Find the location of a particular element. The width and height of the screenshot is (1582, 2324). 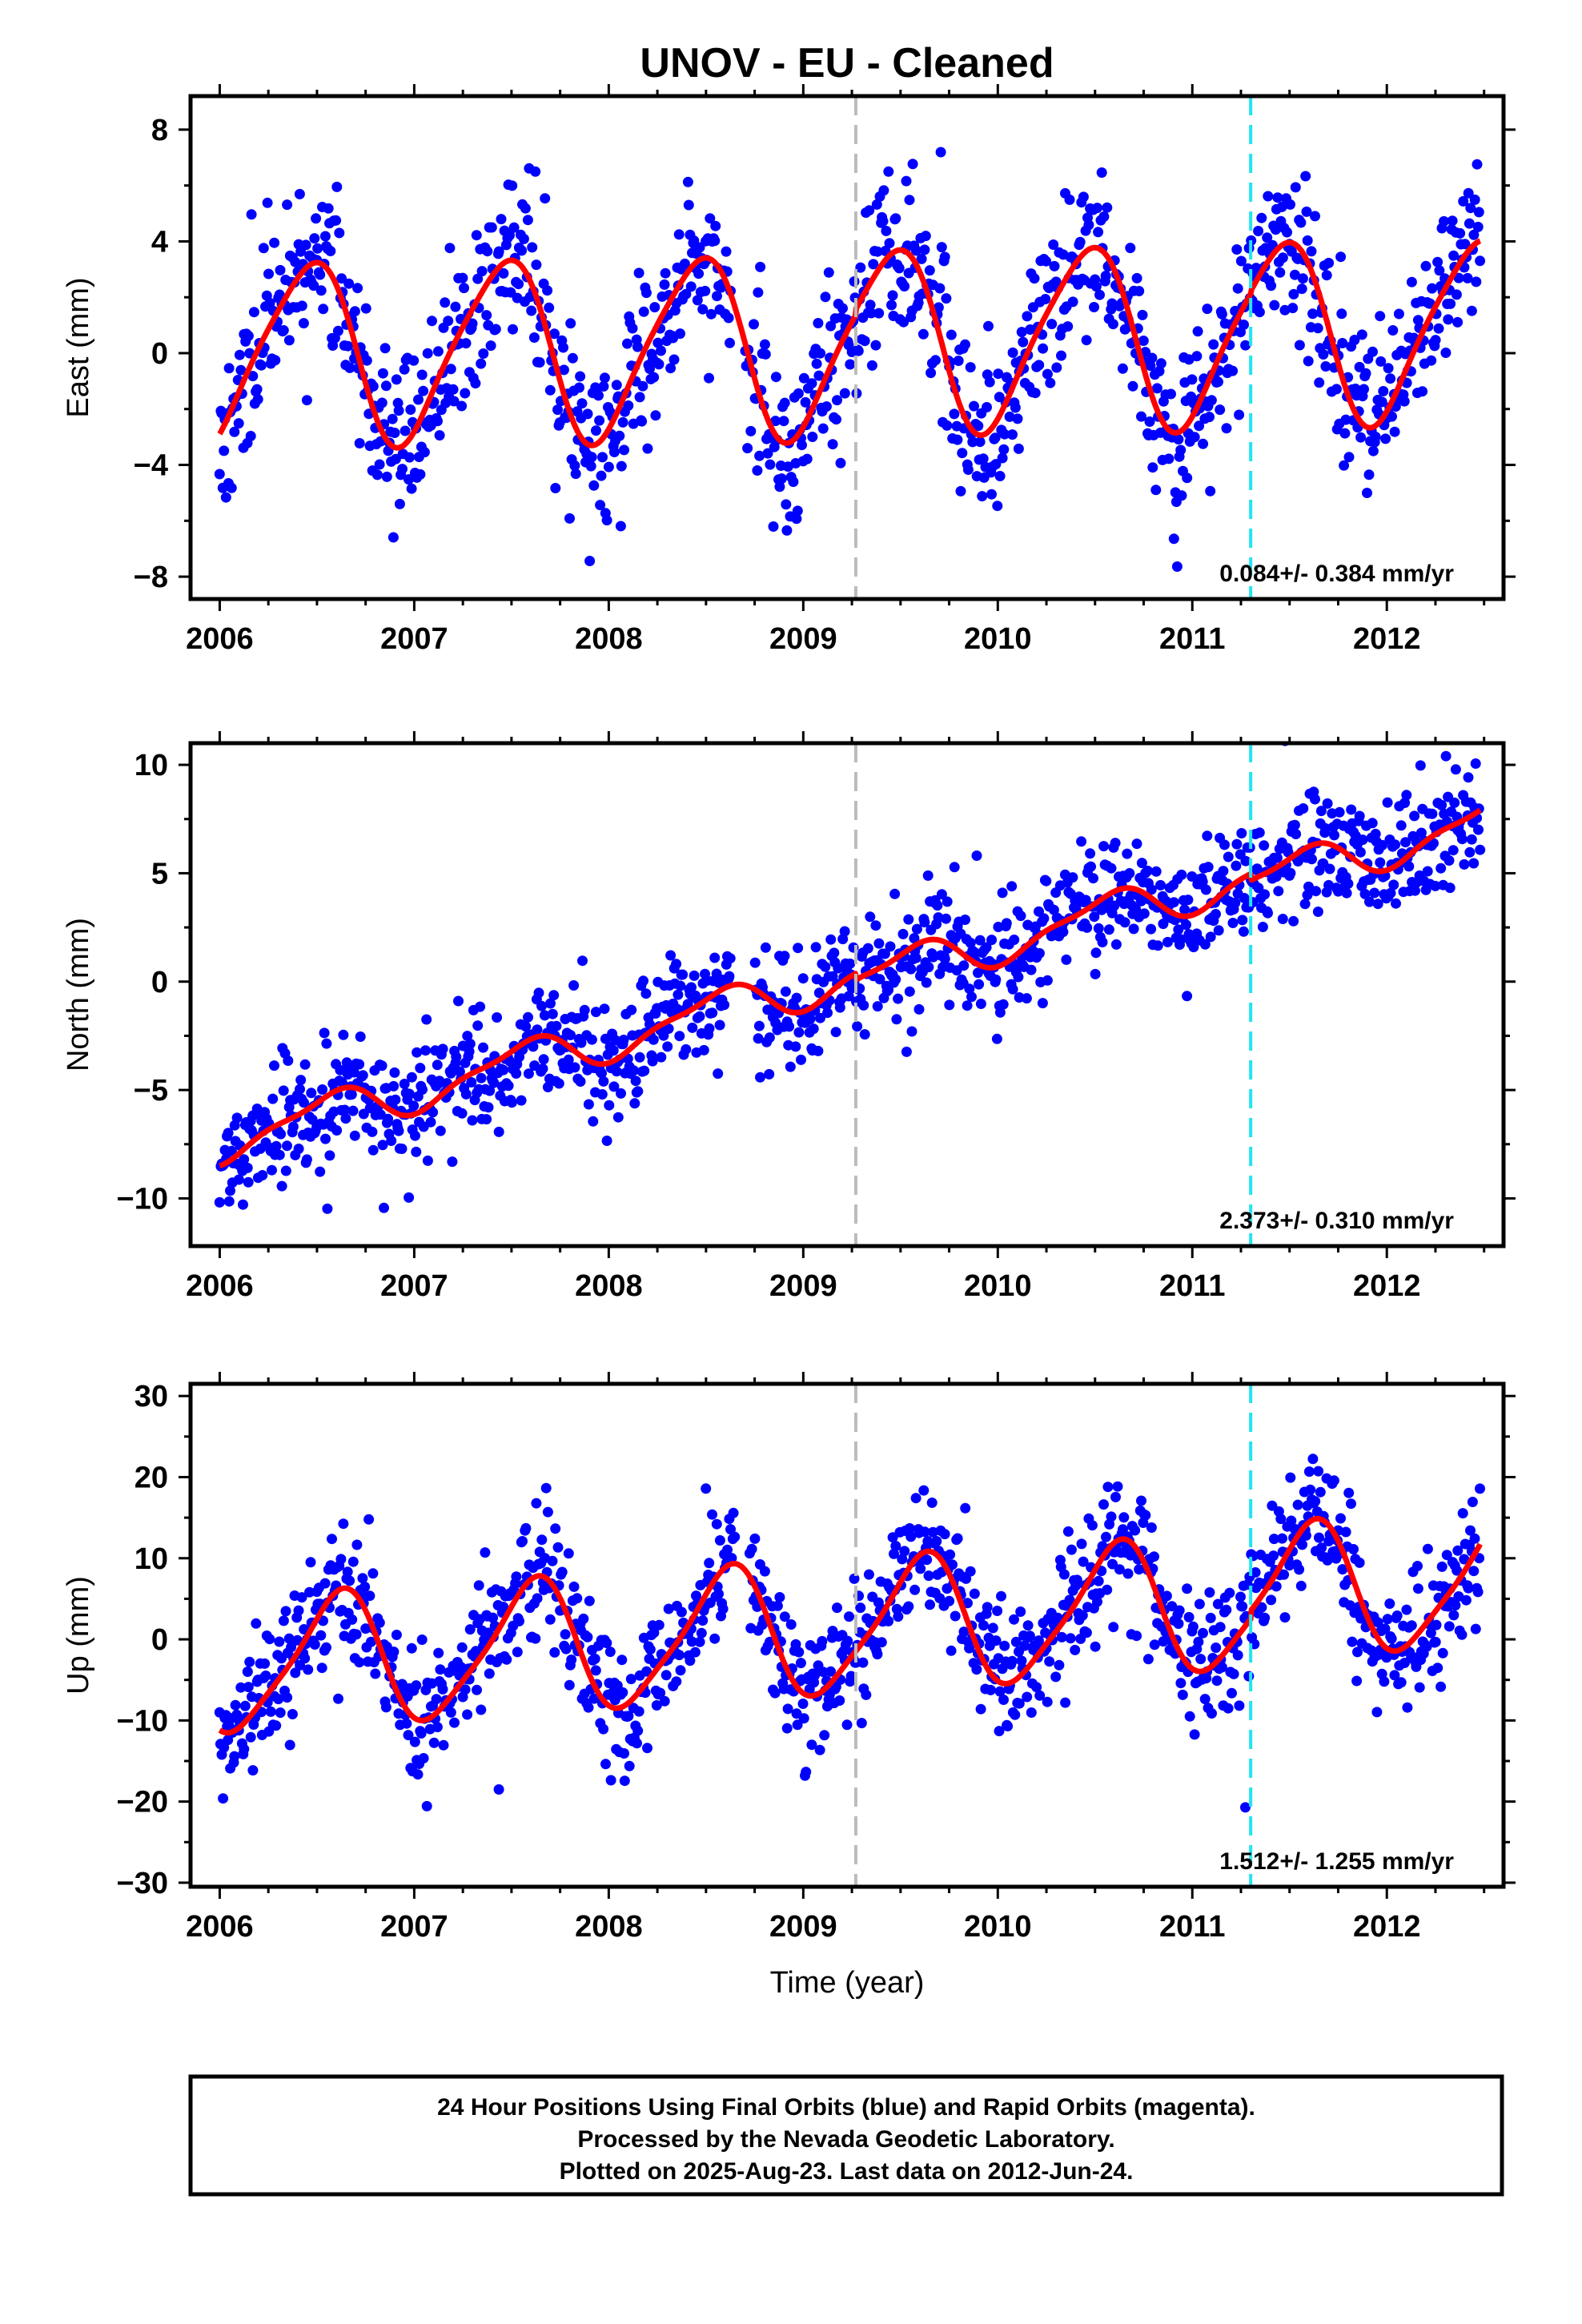

model-curve is located at coordinates (850, 988).